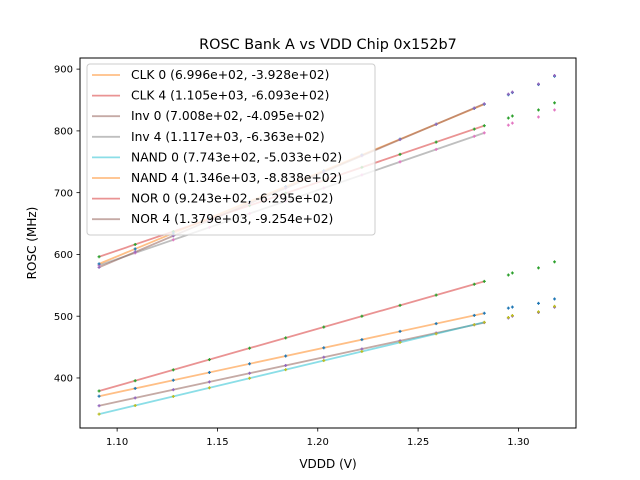 The image size is (640, 480). What do you see at coordinates (228, 116) in the screenshot?
I see `legend-label: Inv 0 (7.008e+02, -4.095e+02)` at bounding box center [228, 116].